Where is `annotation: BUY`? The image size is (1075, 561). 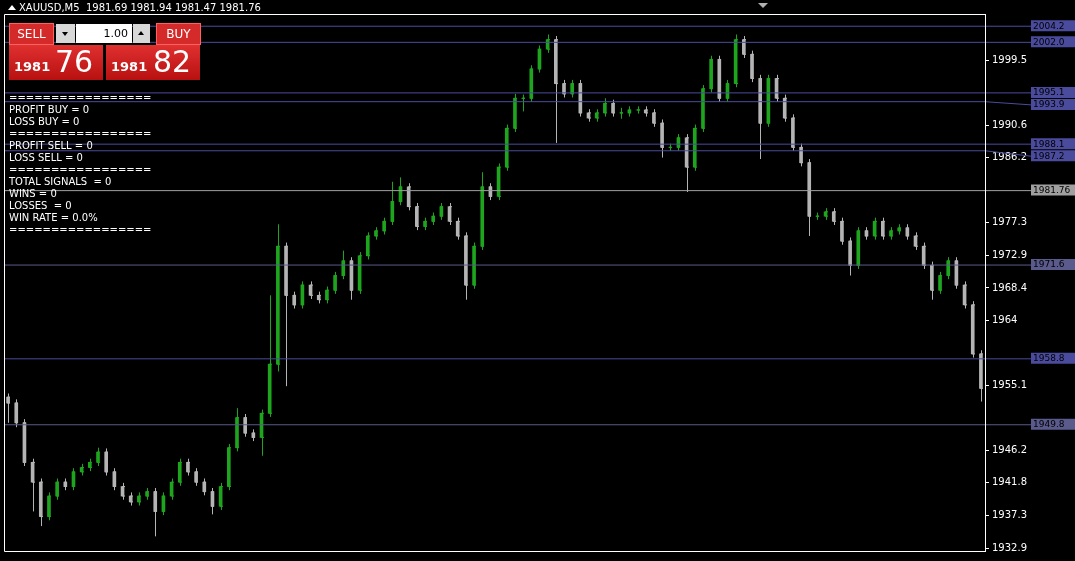
annotation: BUY is located at coordinates (178, 34).